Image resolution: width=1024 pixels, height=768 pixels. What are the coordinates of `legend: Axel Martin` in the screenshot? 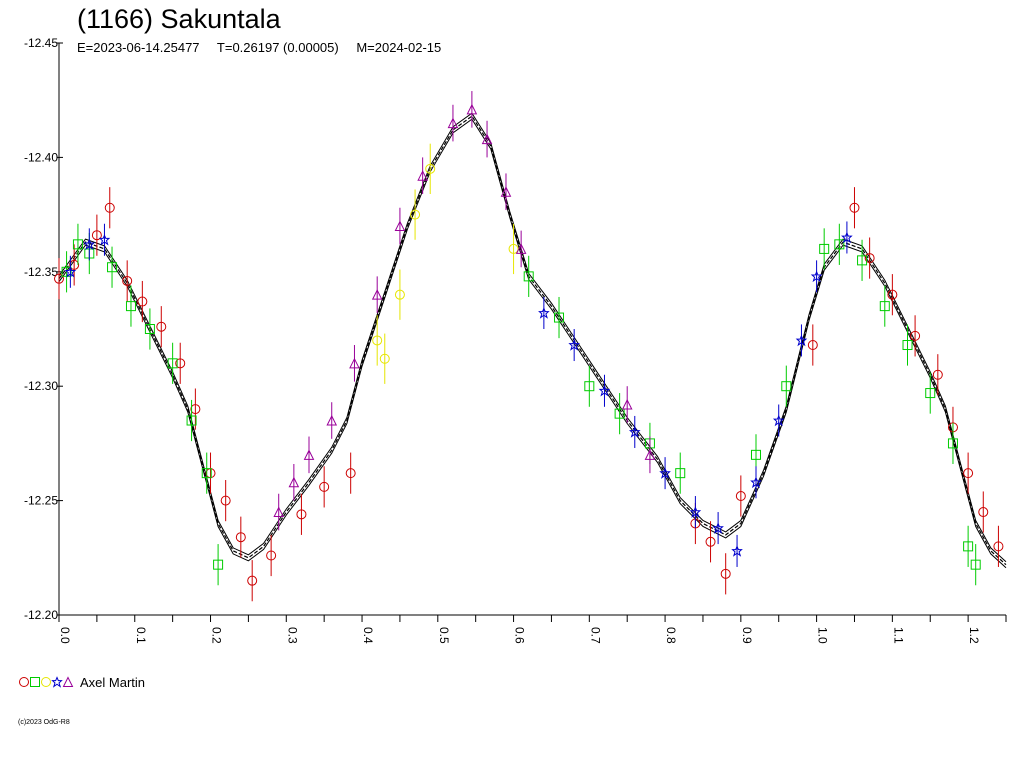 It's located at (81, 682).